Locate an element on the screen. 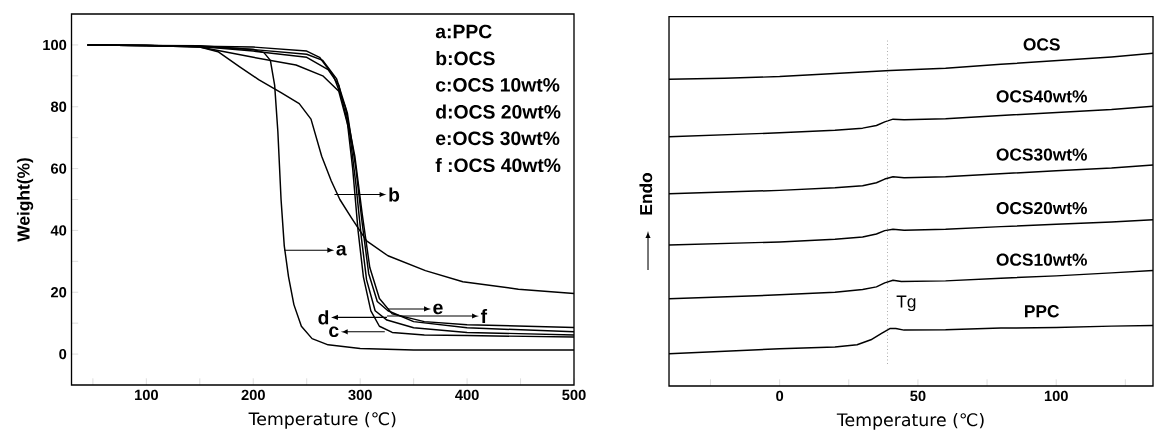  series-label: PPC is located at coordinates (1042, 311).